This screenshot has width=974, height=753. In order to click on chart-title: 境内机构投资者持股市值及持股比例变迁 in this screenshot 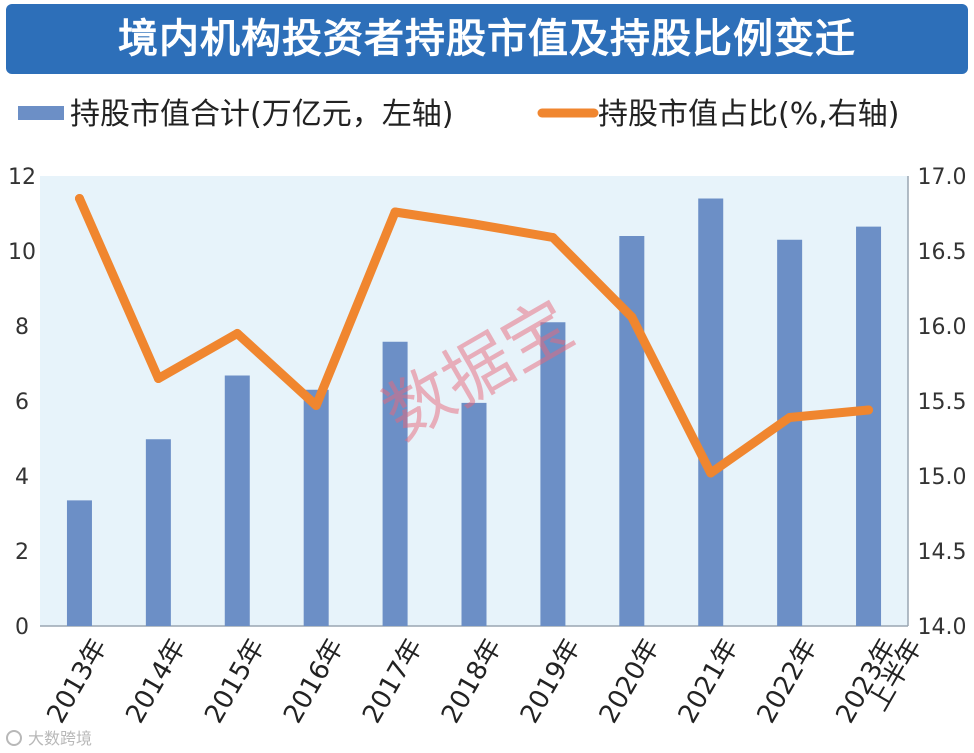, I will do `click(487, 39)`.